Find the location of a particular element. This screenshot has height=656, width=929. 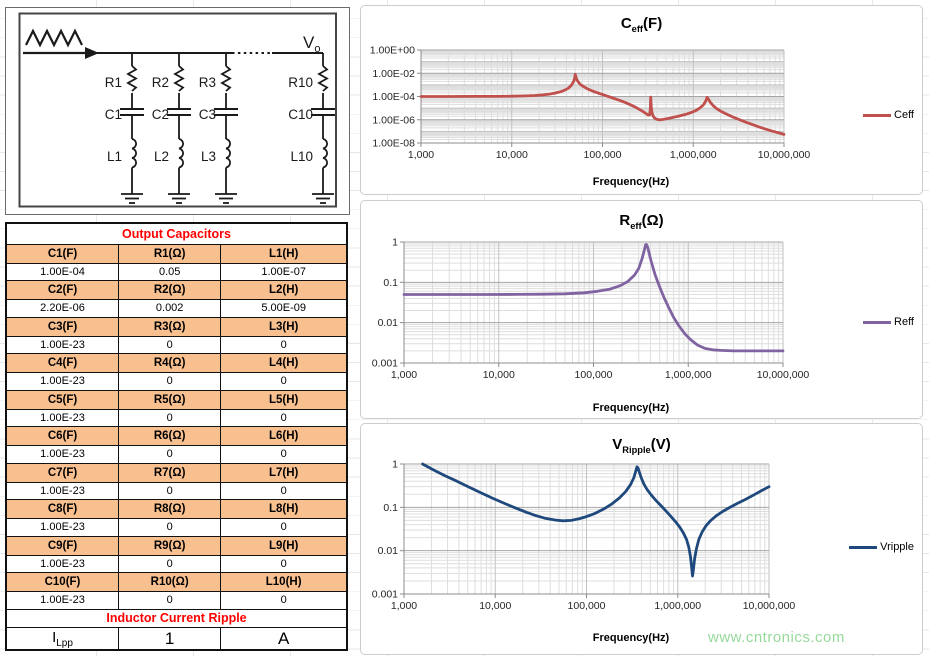

component-label-cell: C10(F) is located at coordinates (62, 582).